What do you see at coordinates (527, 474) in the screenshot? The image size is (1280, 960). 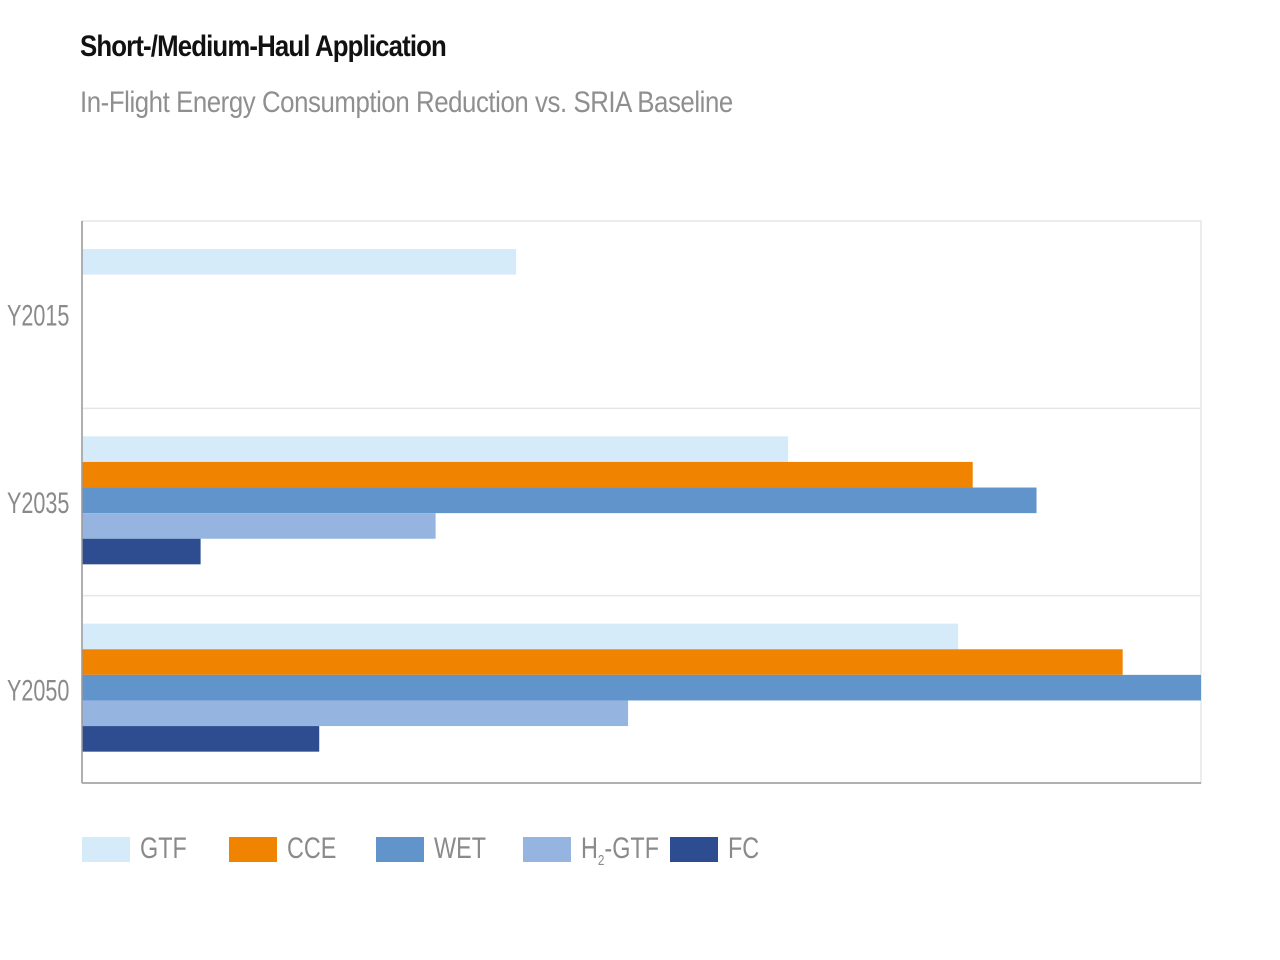 I see `bar-cce-y2035` at bounding box center [527, 474].